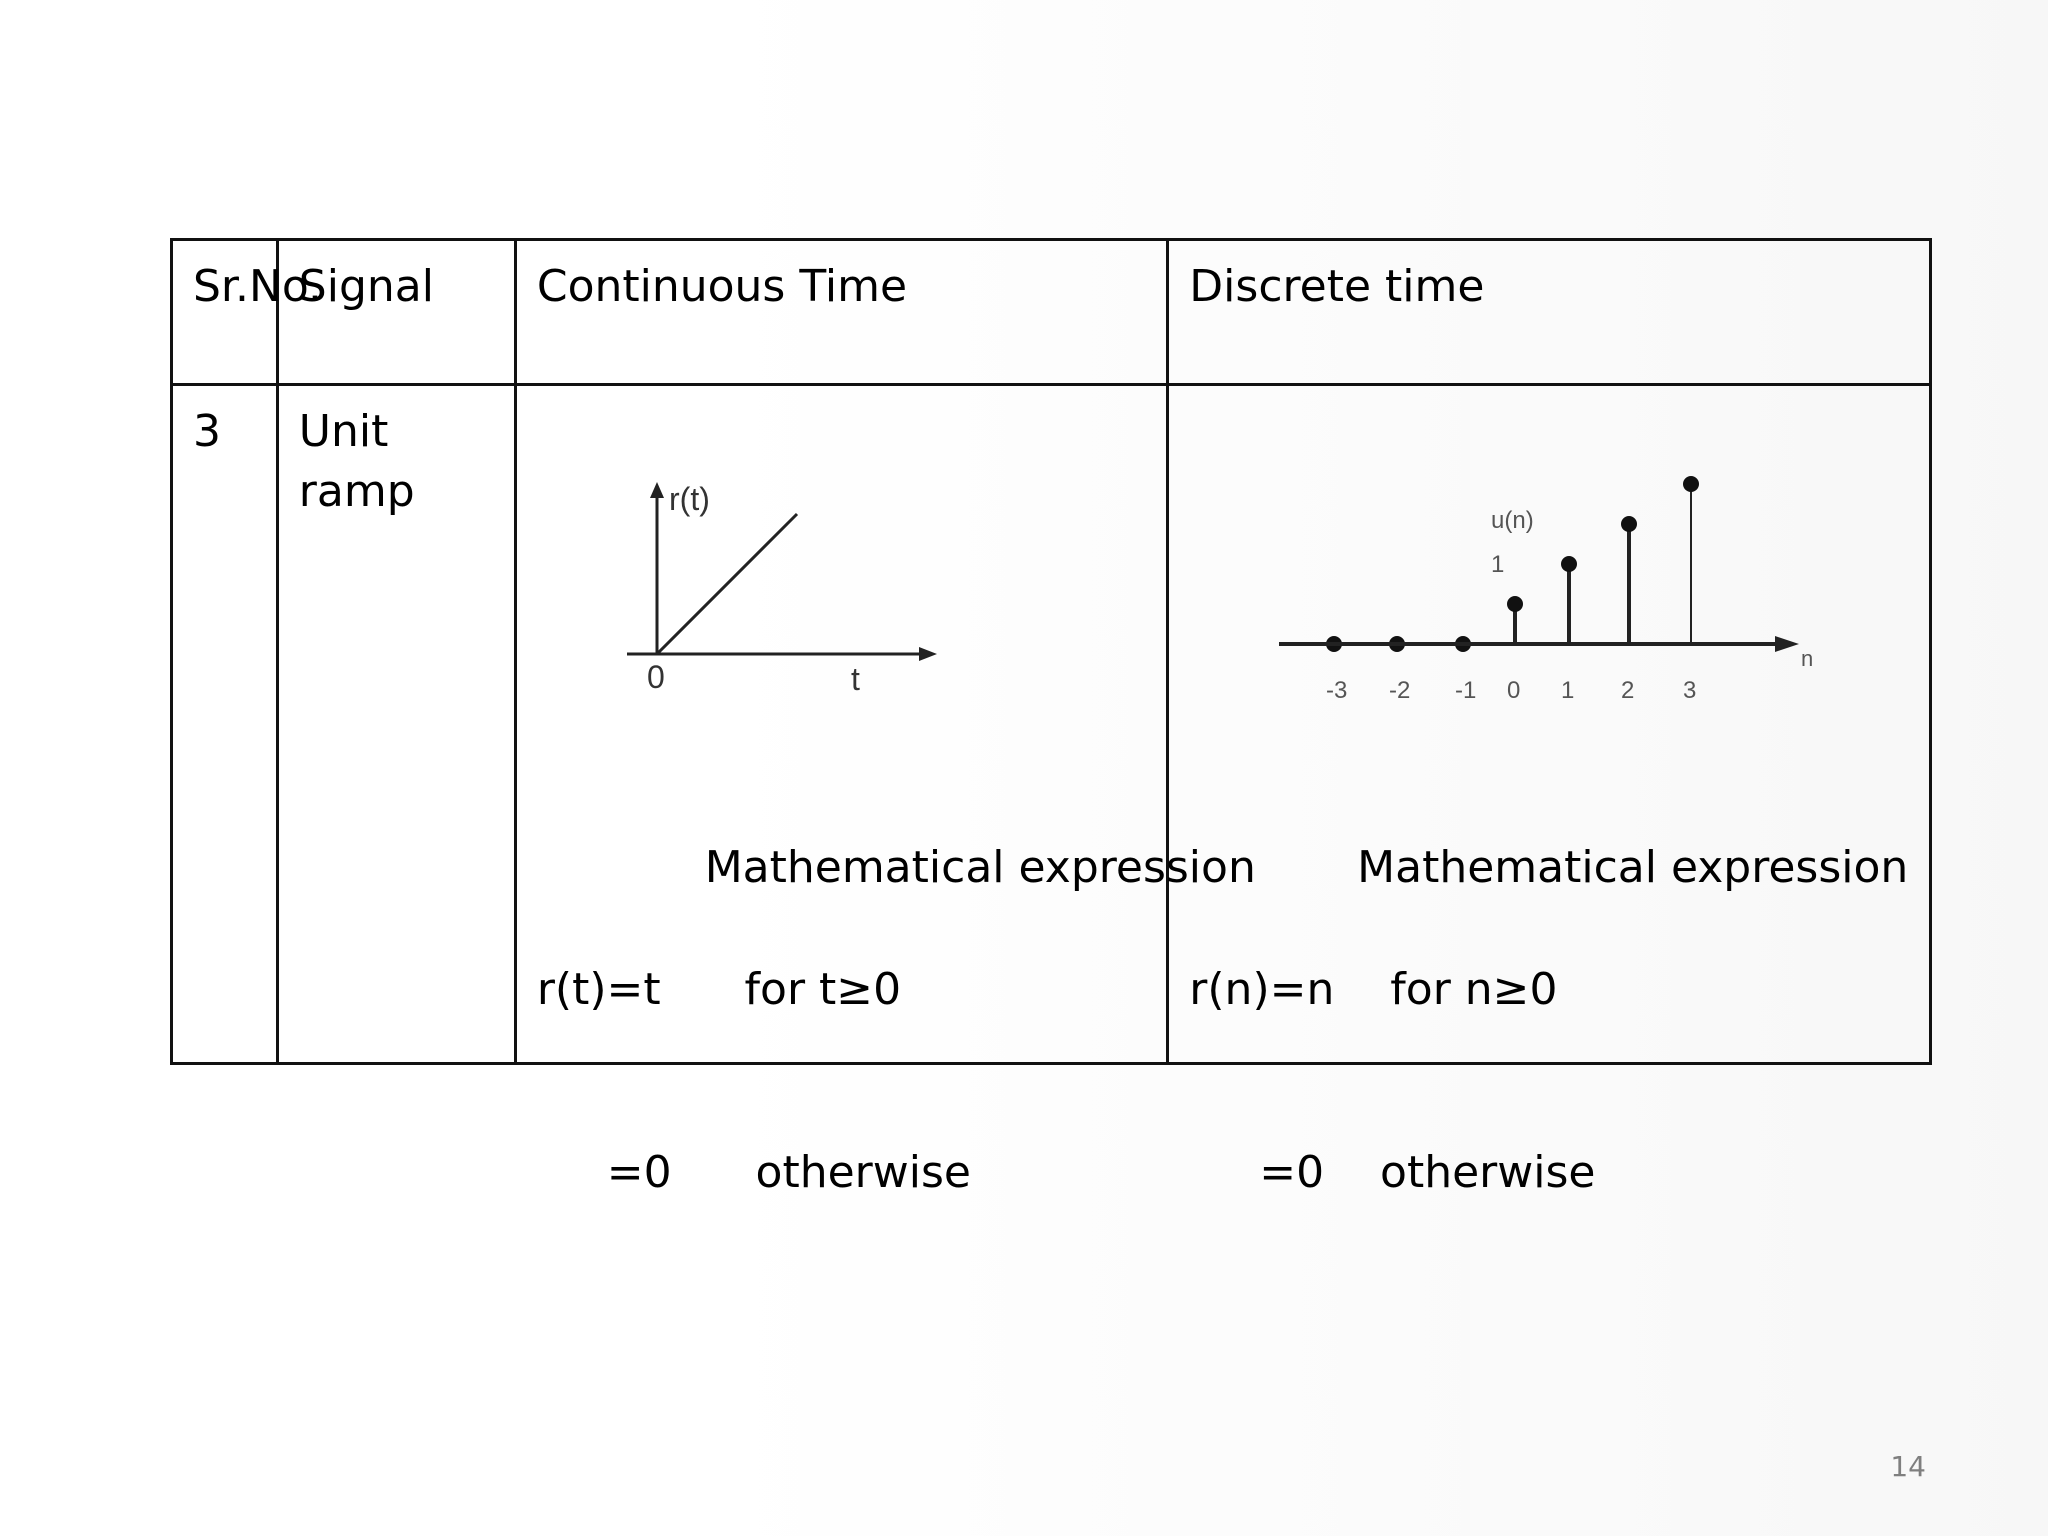  Describe the element at coordinates (224, 724) in the screenshot. I see `cell-srno: 3` at that location.